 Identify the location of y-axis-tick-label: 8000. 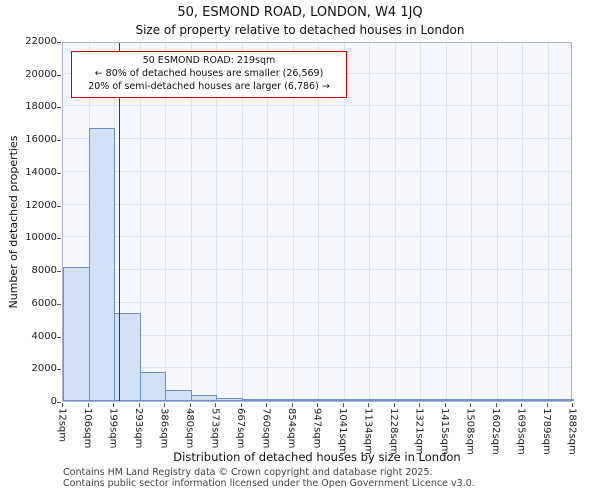
(44, 271).